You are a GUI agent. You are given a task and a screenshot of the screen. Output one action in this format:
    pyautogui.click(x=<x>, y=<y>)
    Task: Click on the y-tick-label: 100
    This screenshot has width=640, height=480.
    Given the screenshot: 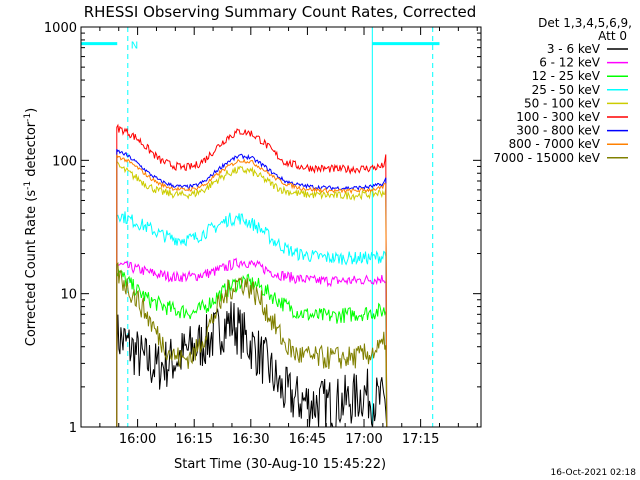 What is the action you would take?
    pyautogui.click(x=64, y=161)
    